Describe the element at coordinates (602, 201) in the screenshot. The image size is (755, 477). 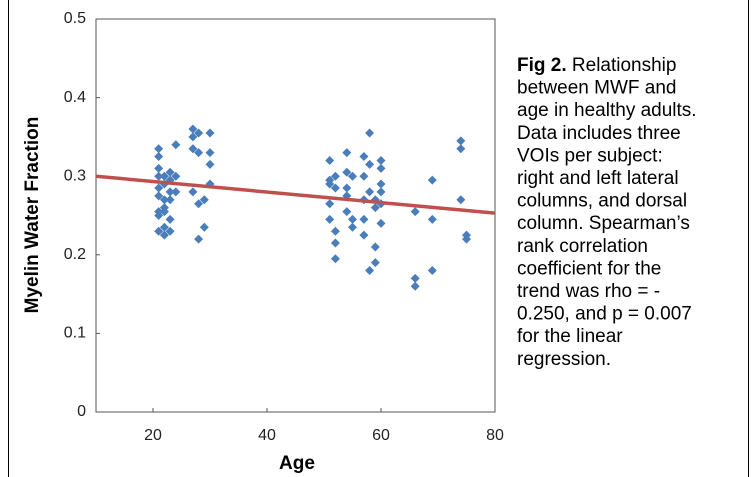
I see `caption-text: columns, and dorsal` at that location.